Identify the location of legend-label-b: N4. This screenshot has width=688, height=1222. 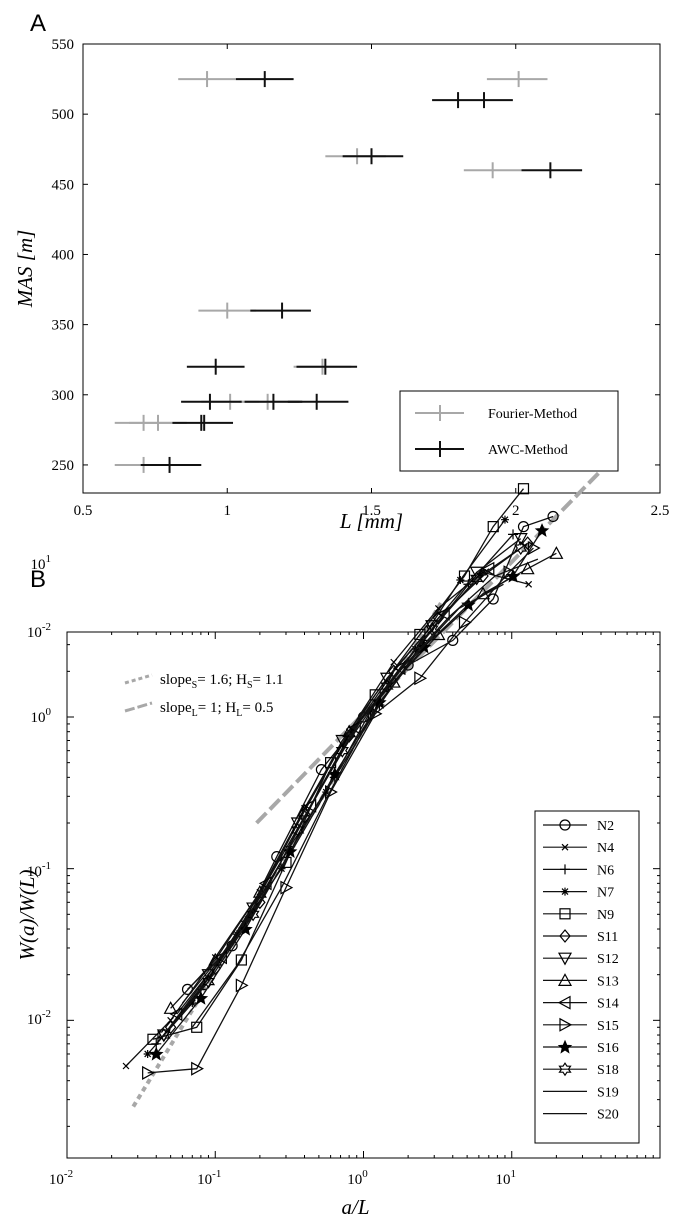
(605, 848).